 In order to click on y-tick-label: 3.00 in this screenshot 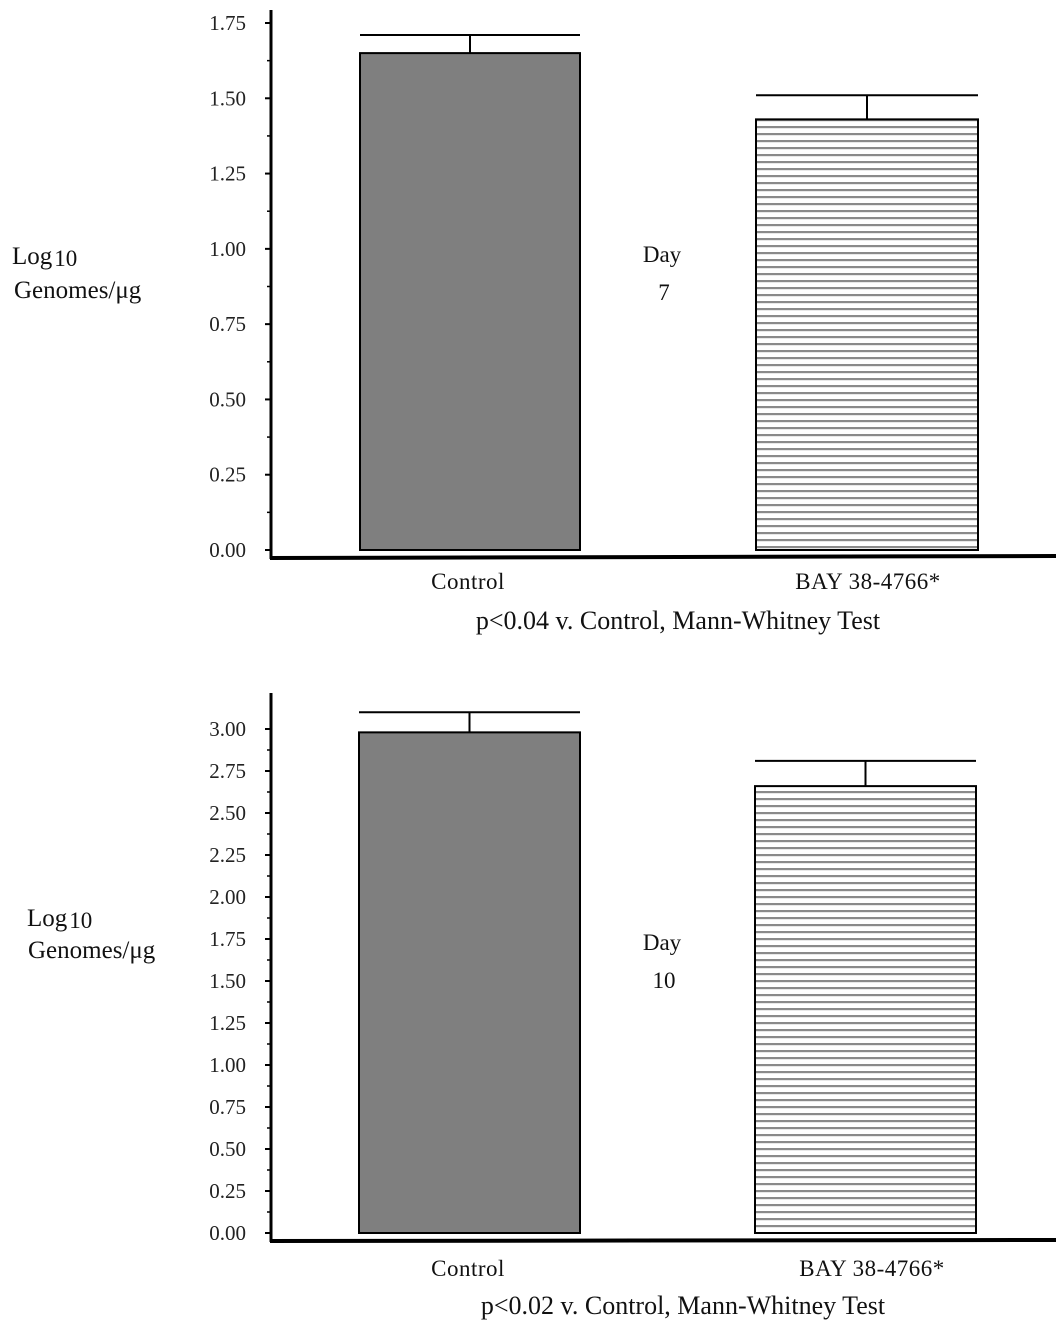, I will do `click(227, 729)`.